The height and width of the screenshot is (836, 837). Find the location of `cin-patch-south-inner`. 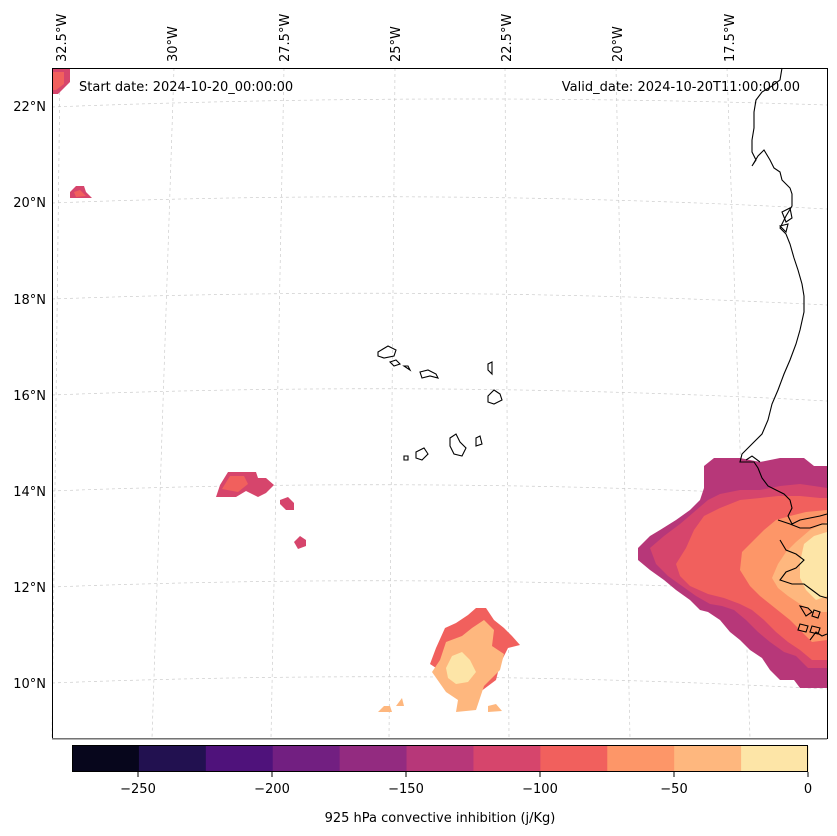

cin-patch-south-inner is located at coordinates (461, 668).